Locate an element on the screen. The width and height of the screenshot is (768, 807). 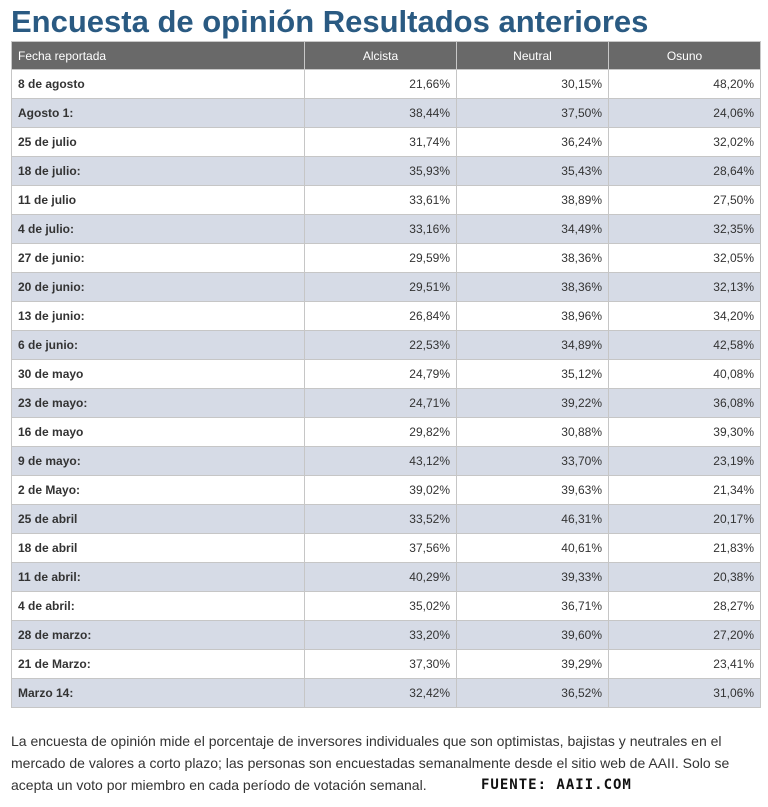
cell-bullish: 29,59% is located at coordinates (380, 258).